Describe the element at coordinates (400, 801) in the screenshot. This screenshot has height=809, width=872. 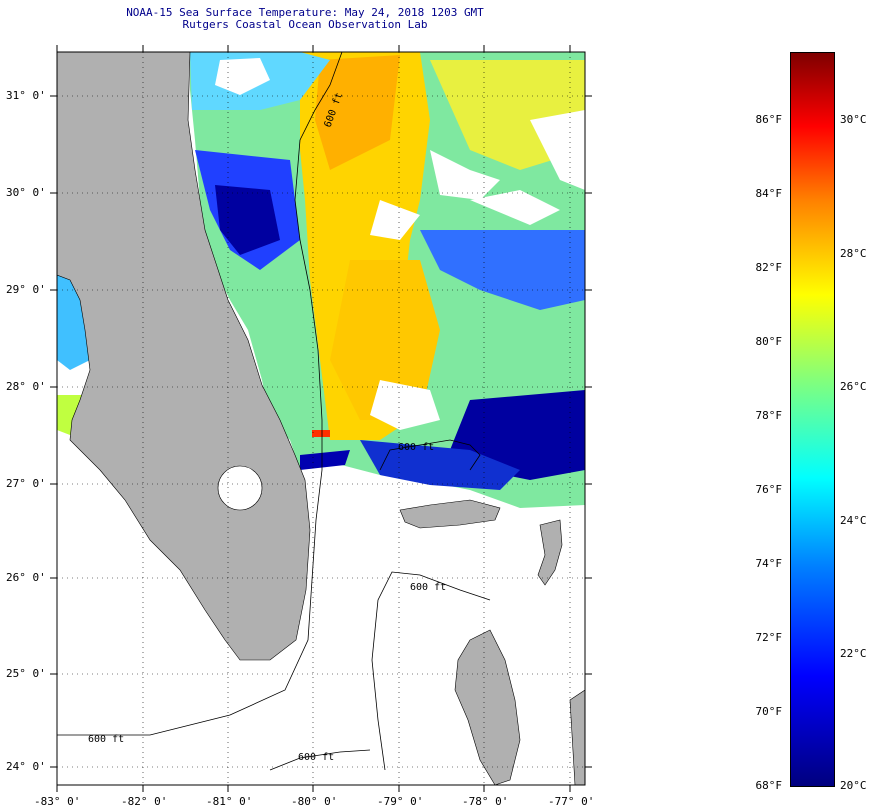
I see `lon-label-79: -79° 0'` at that location.